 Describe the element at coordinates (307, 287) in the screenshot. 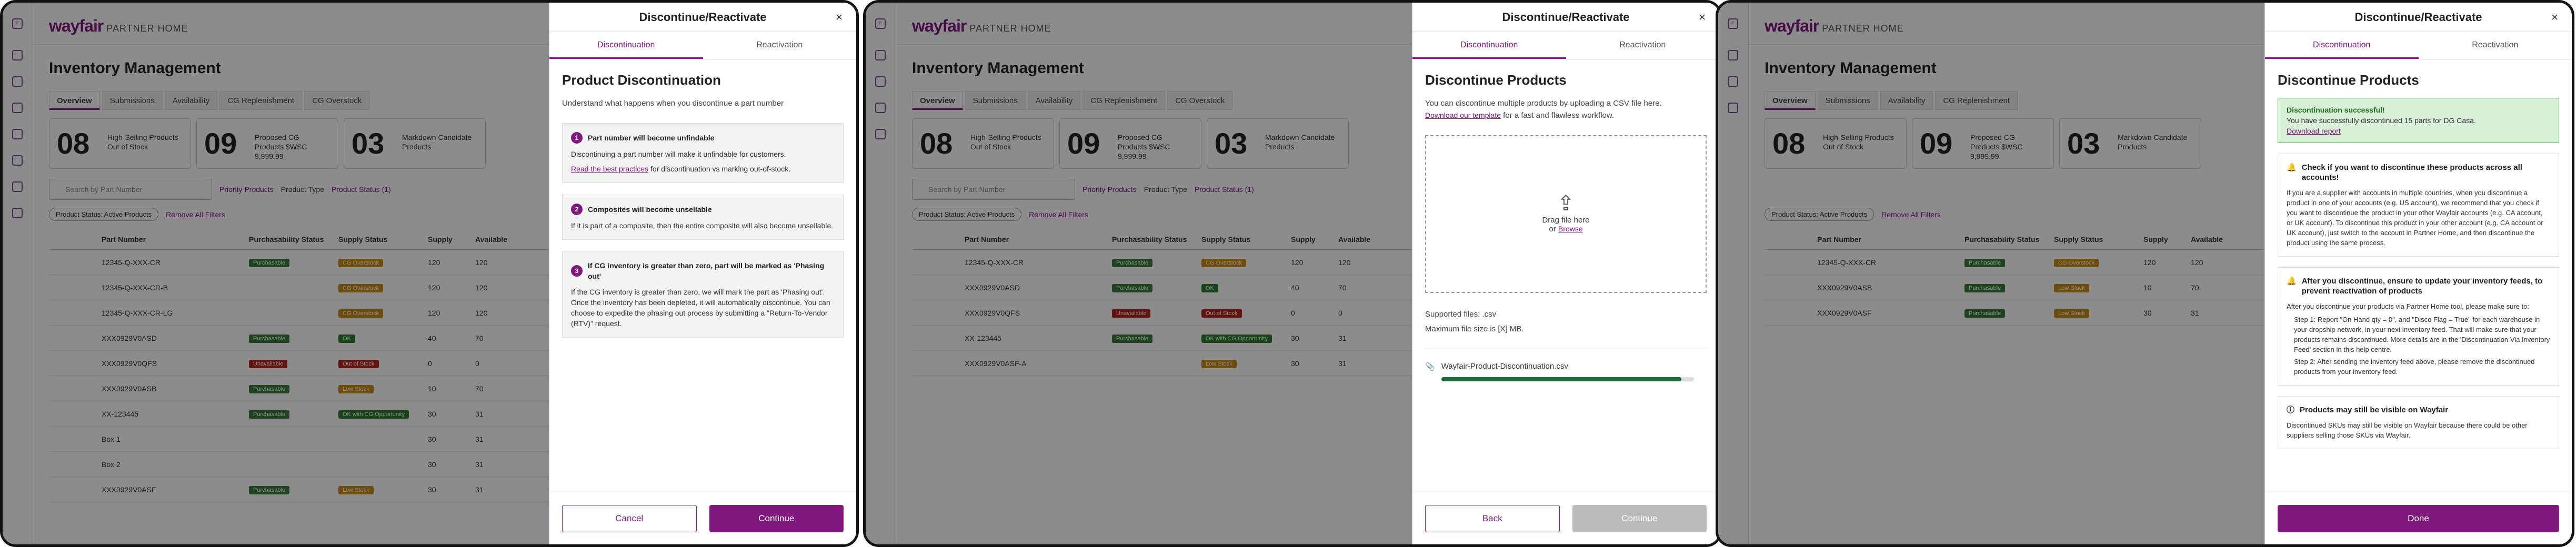

I see `table-row: 12345-Q-XXX-CR-B CG Overstock 120 120` at that location.